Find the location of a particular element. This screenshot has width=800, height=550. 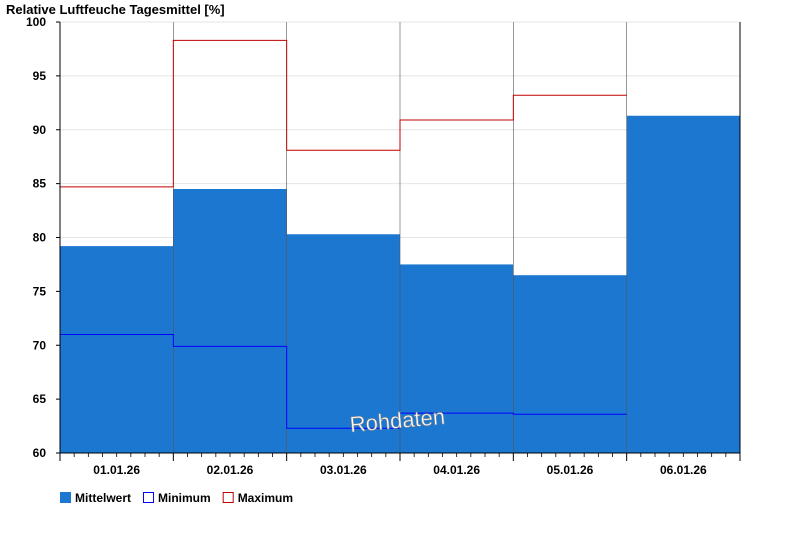

legend-swatch-minimum is located at coordinates (149, 497).